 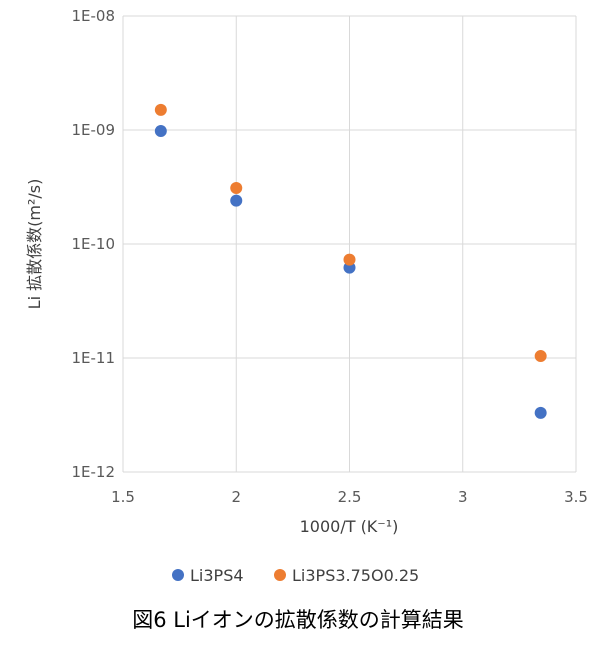 I want to click on x-tick-label: 2, so click(x=236, y=497).